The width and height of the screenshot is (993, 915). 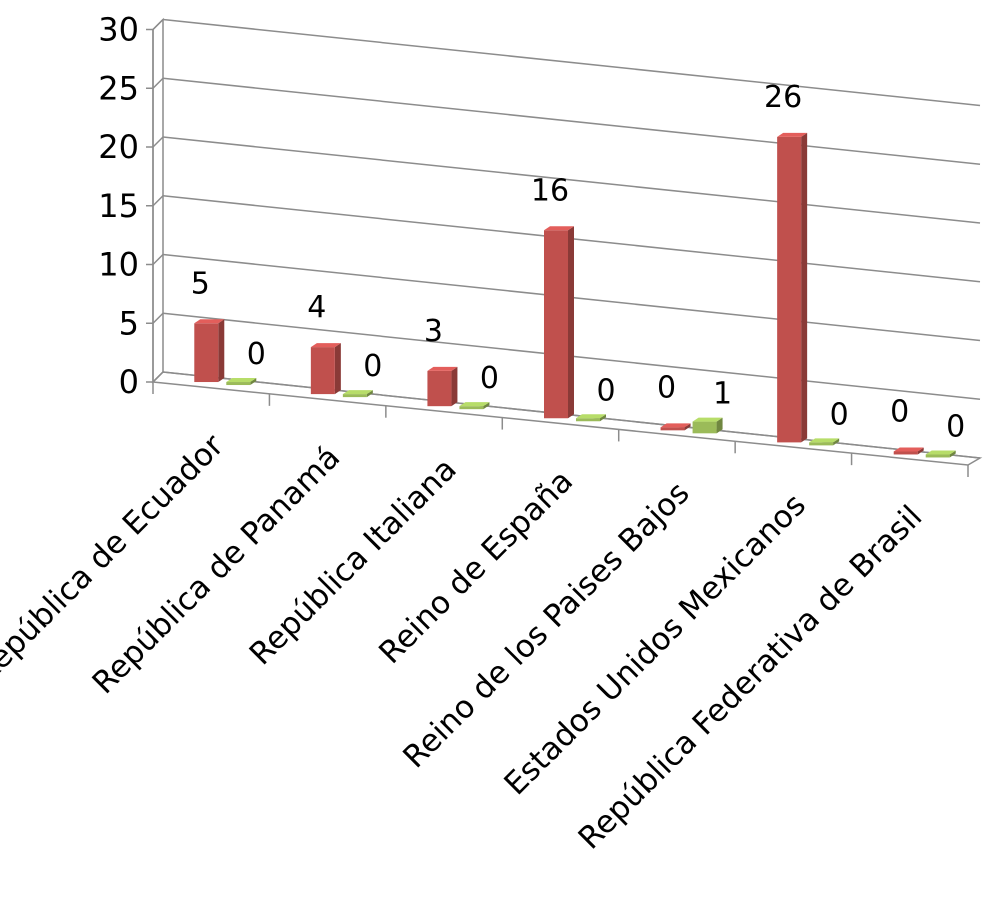 I want to click on y-tick-label: 20, so click(x=118, y=147).